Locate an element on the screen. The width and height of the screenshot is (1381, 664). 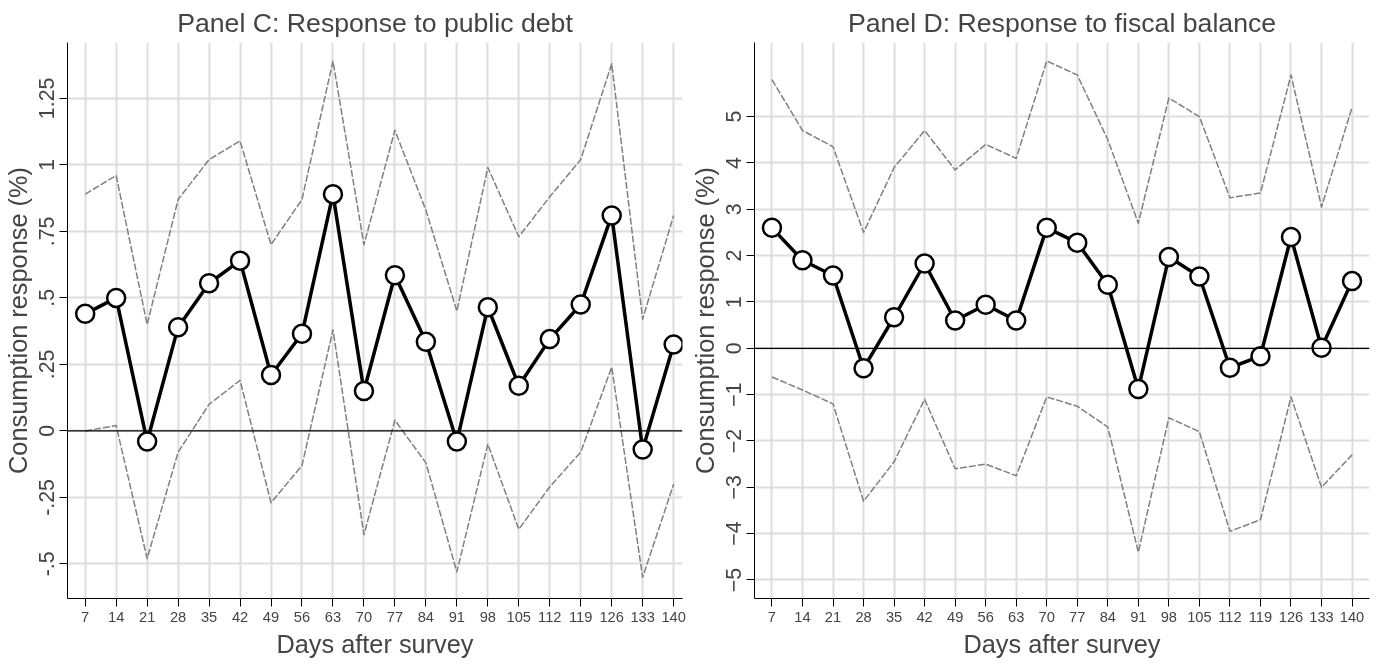
y-tick-label: −4 is located at coordinates (734, 533).